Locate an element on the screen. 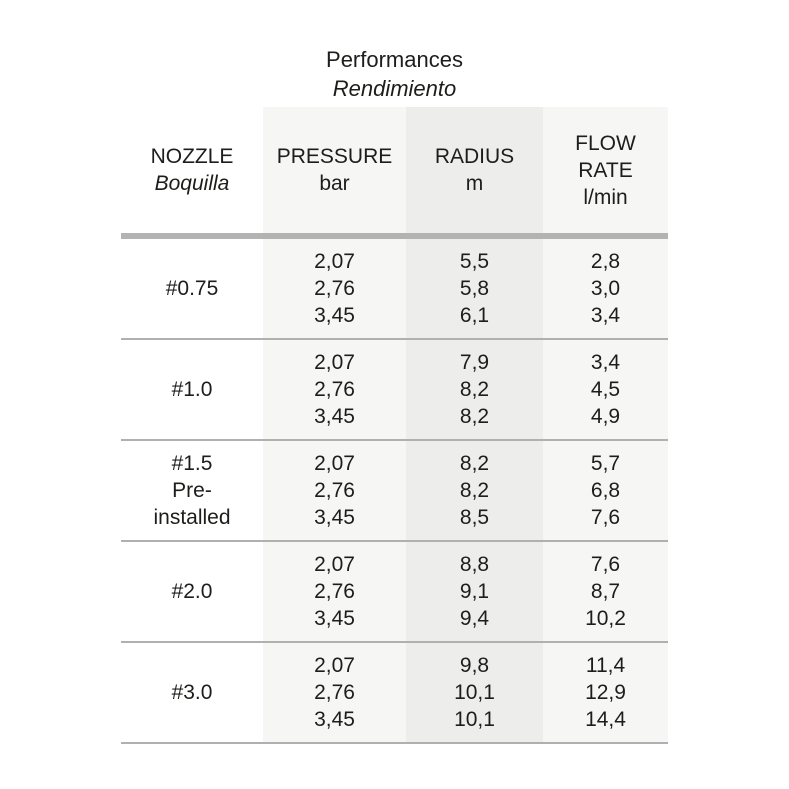 Image resolution: width=789 pixels, height=789 pixels. nozzle-label: #0.75 is located at coordinates (192, 288).